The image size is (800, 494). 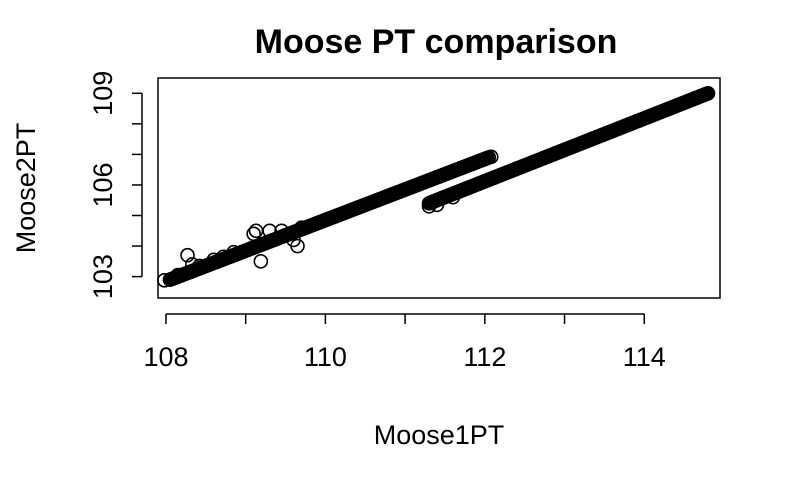 What do you see at coordinates (436, 42) in the screenshot?
I see `chart-title: Moose PT comparison` at bounding box center [436, 42].